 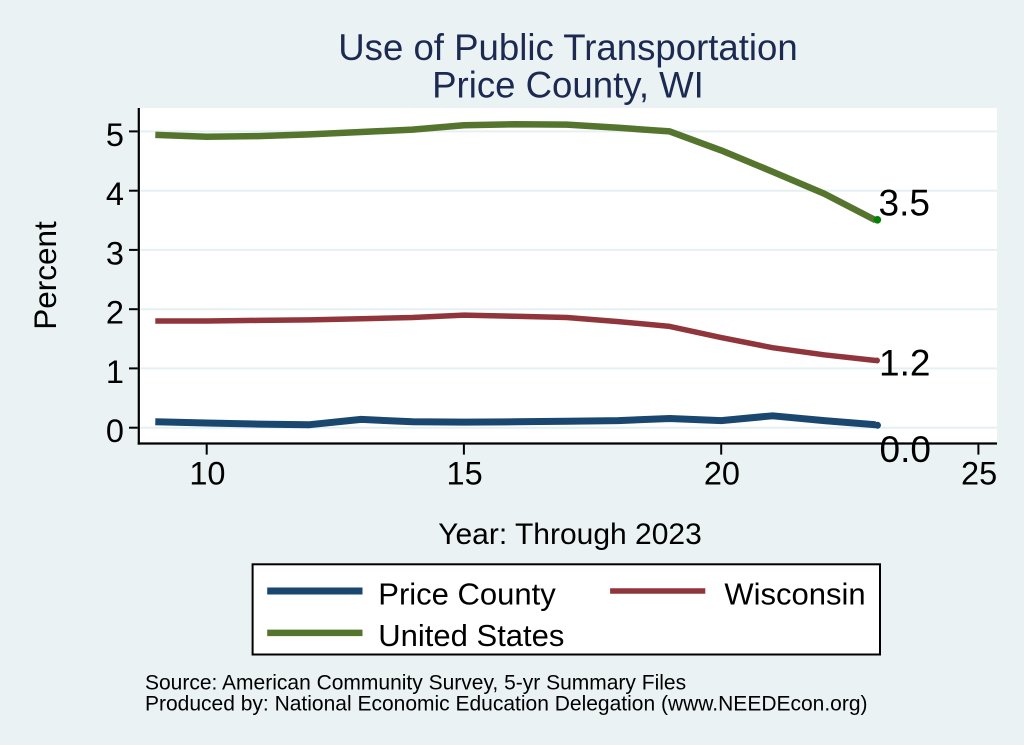 What do you see at coordinates (471, 635) in the screenshot?
I see `svg-text: United States` at bounding box center [471, 635].